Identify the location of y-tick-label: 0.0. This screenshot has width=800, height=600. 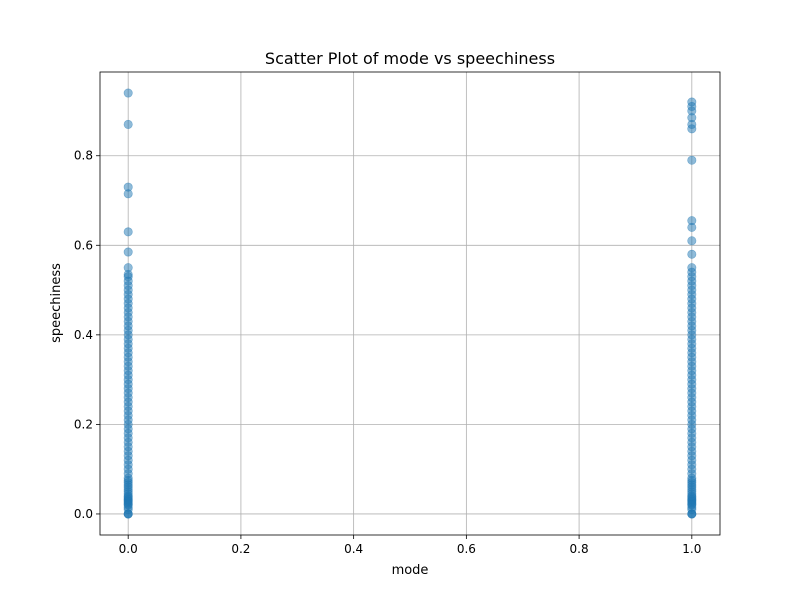
(83, 514).